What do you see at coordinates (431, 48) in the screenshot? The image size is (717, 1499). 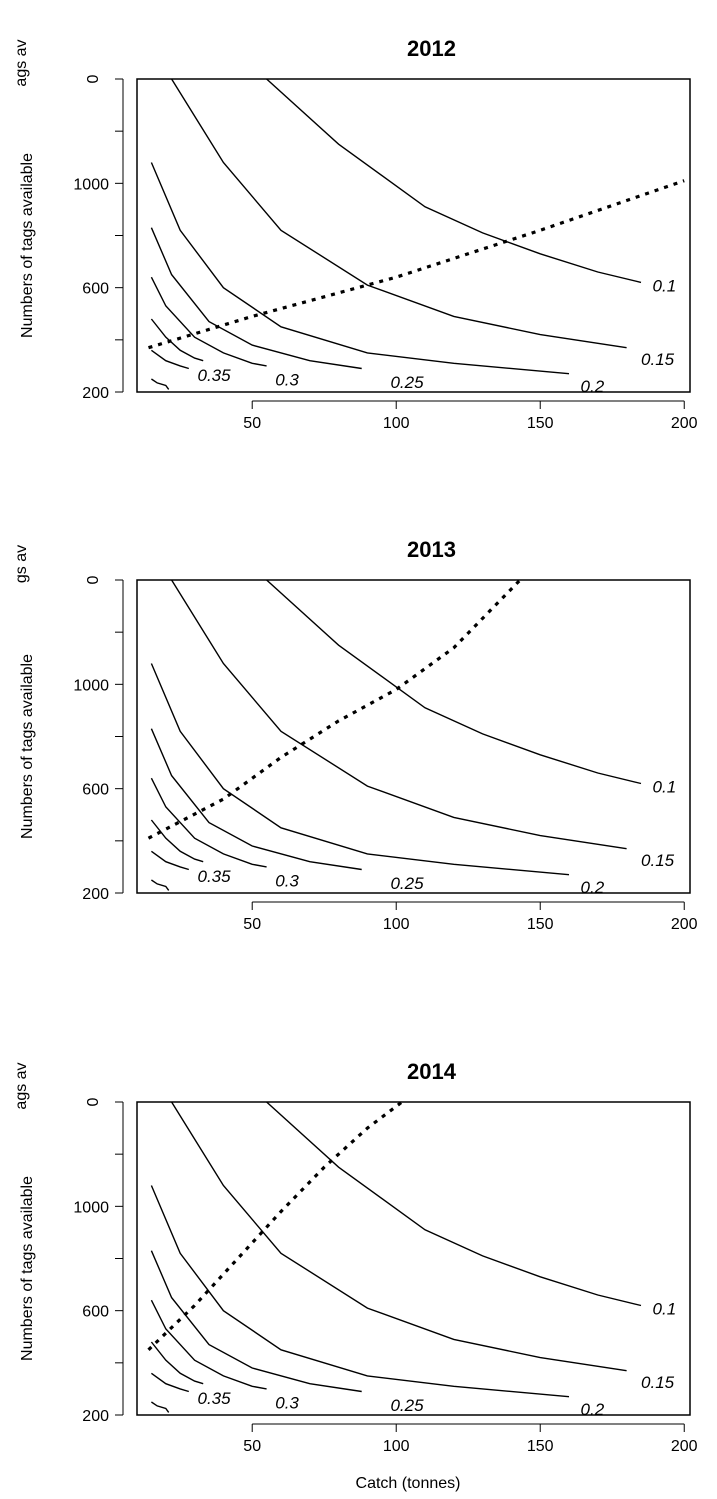 I see `panel-title: 2012` at bounding box center [431, 48].